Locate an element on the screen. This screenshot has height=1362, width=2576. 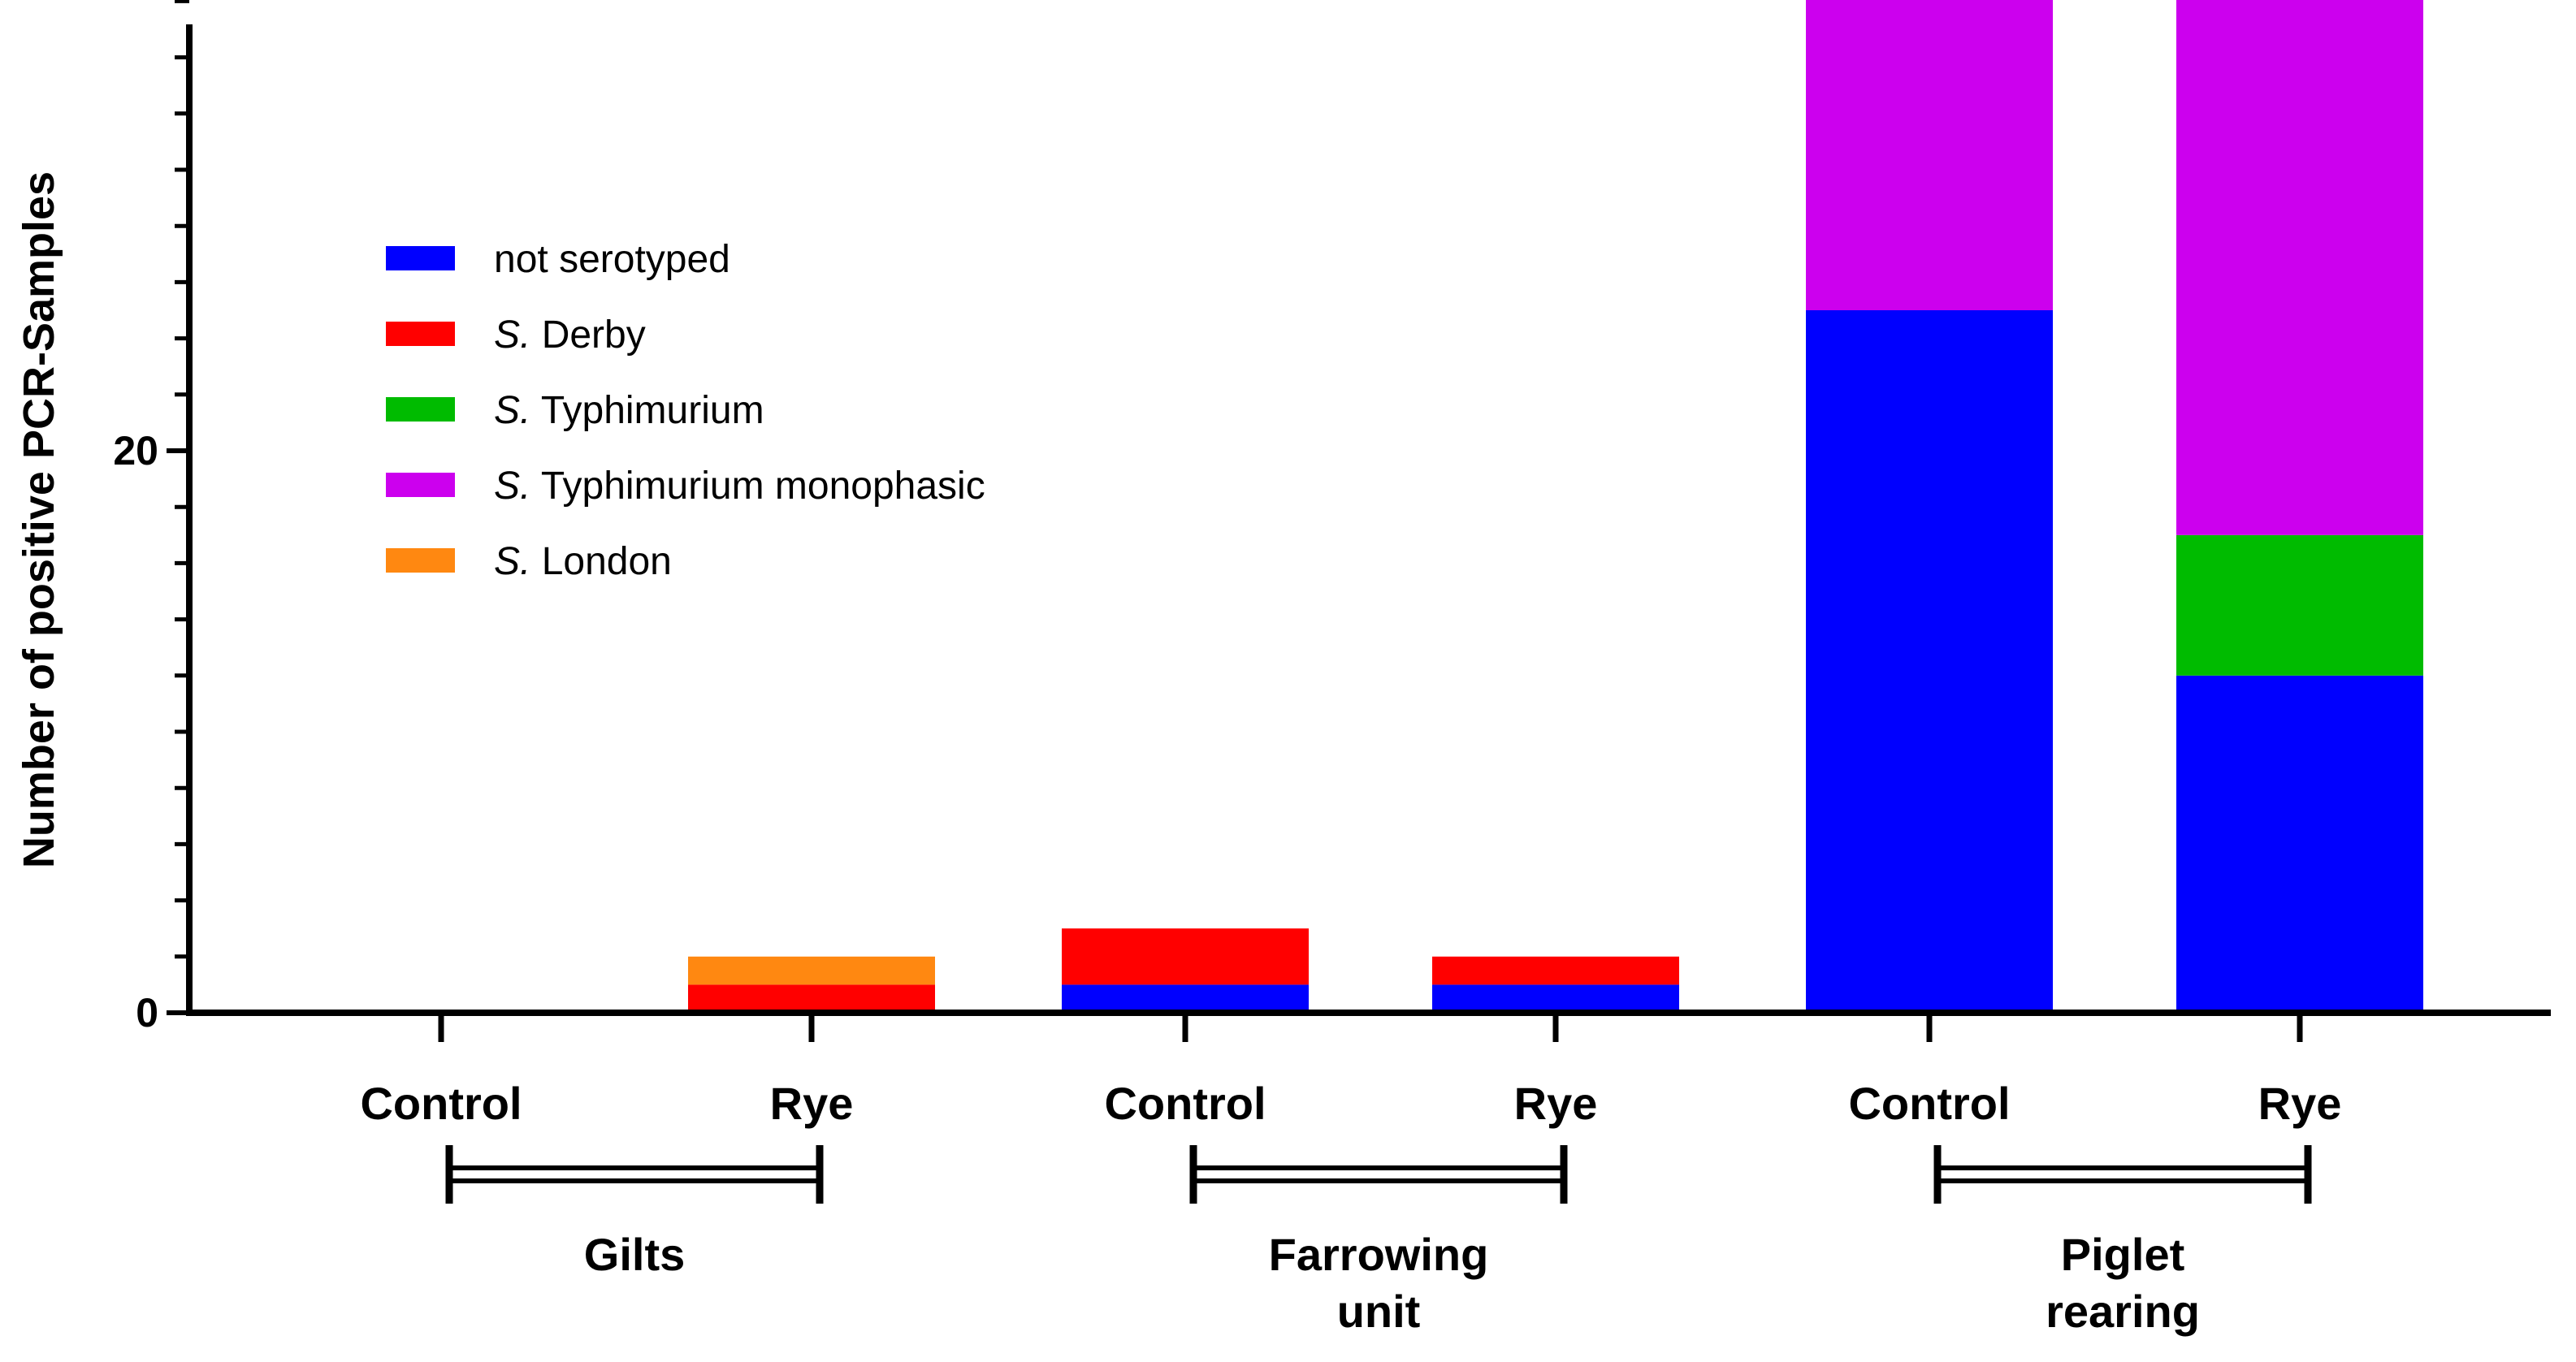
y-axis-title: Number of positive PCR-Samples is located at coordinates (39, 519).